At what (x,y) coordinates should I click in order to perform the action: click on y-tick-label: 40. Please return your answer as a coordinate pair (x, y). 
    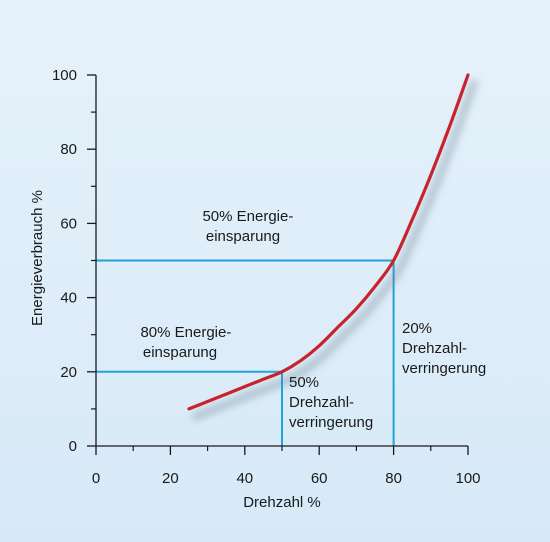
    Looking at the image, I should click on (68, 298).